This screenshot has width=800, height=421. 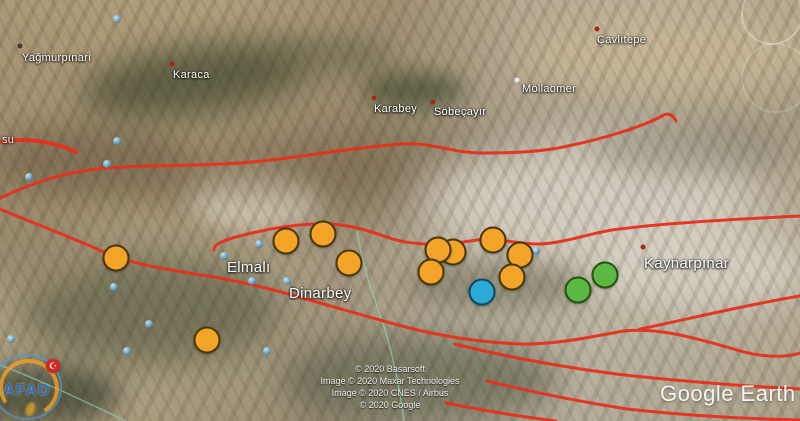 What do you see at coordinates (396, 109) in the screenshot?
I see `place-label-karabey: Karabey` at bounding box center [396, 109].